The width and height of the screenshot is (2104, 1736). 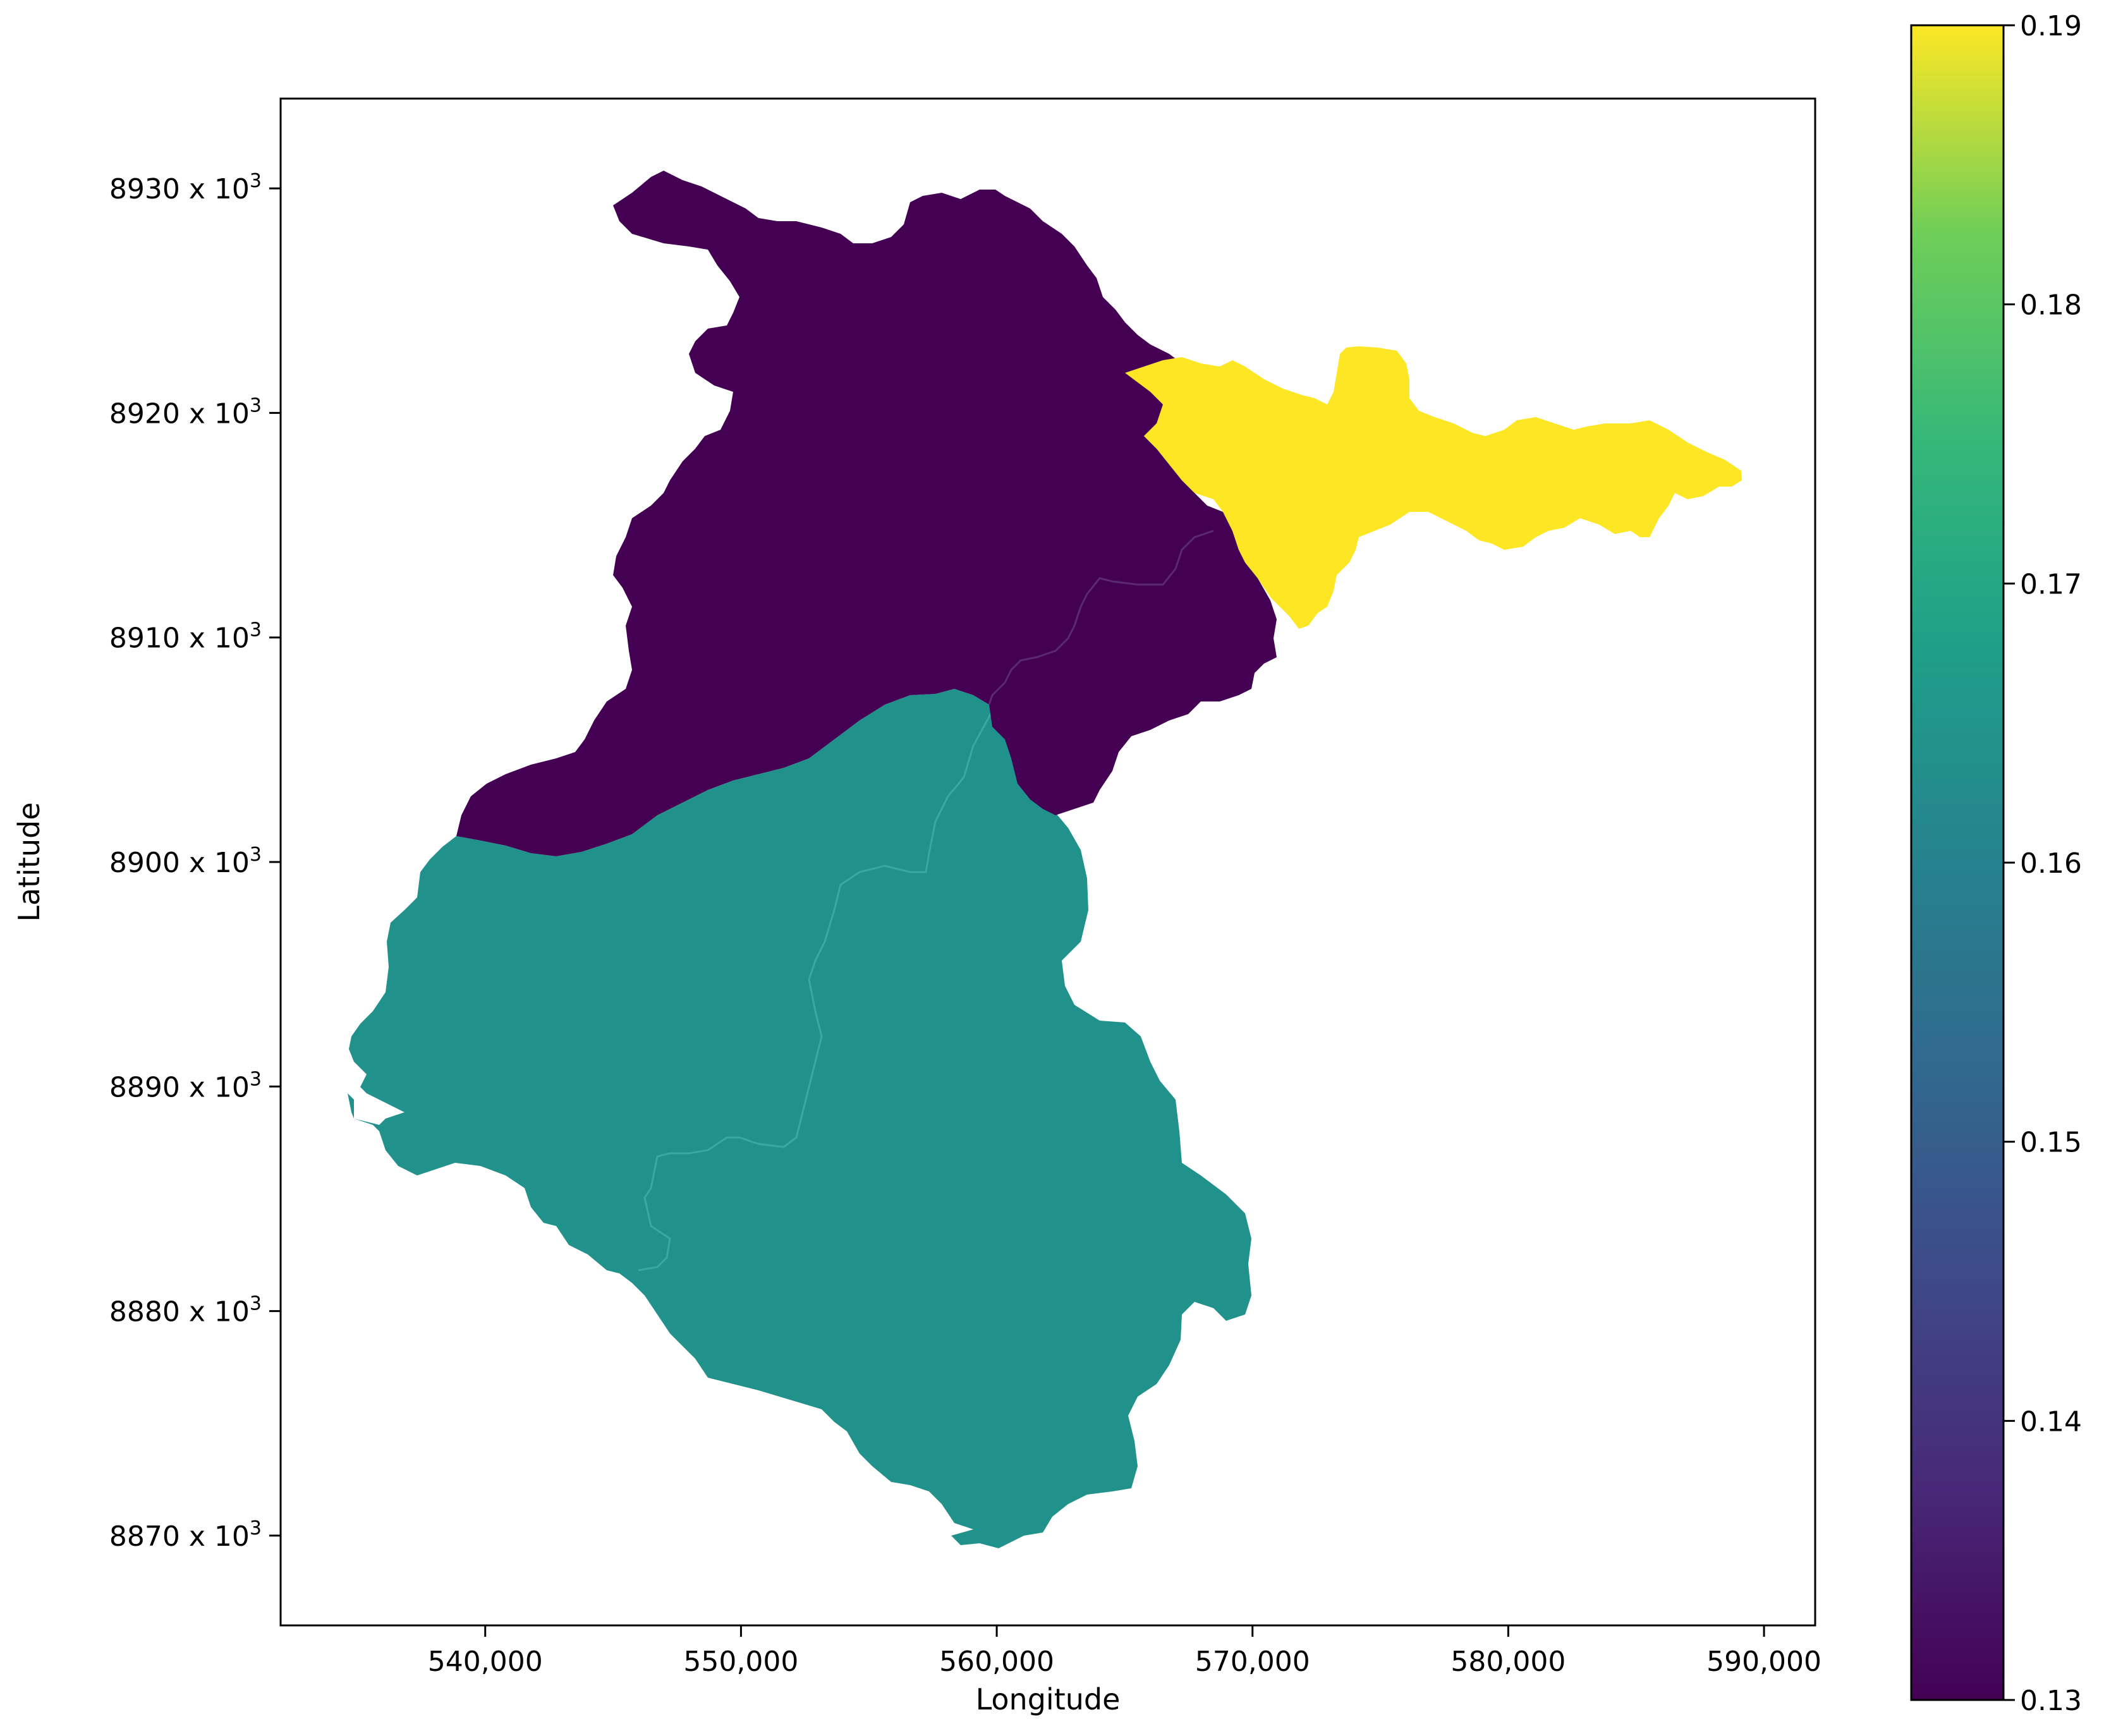 I want to click on x-tick-label: 580,000, so click(x=1508, y=1662).